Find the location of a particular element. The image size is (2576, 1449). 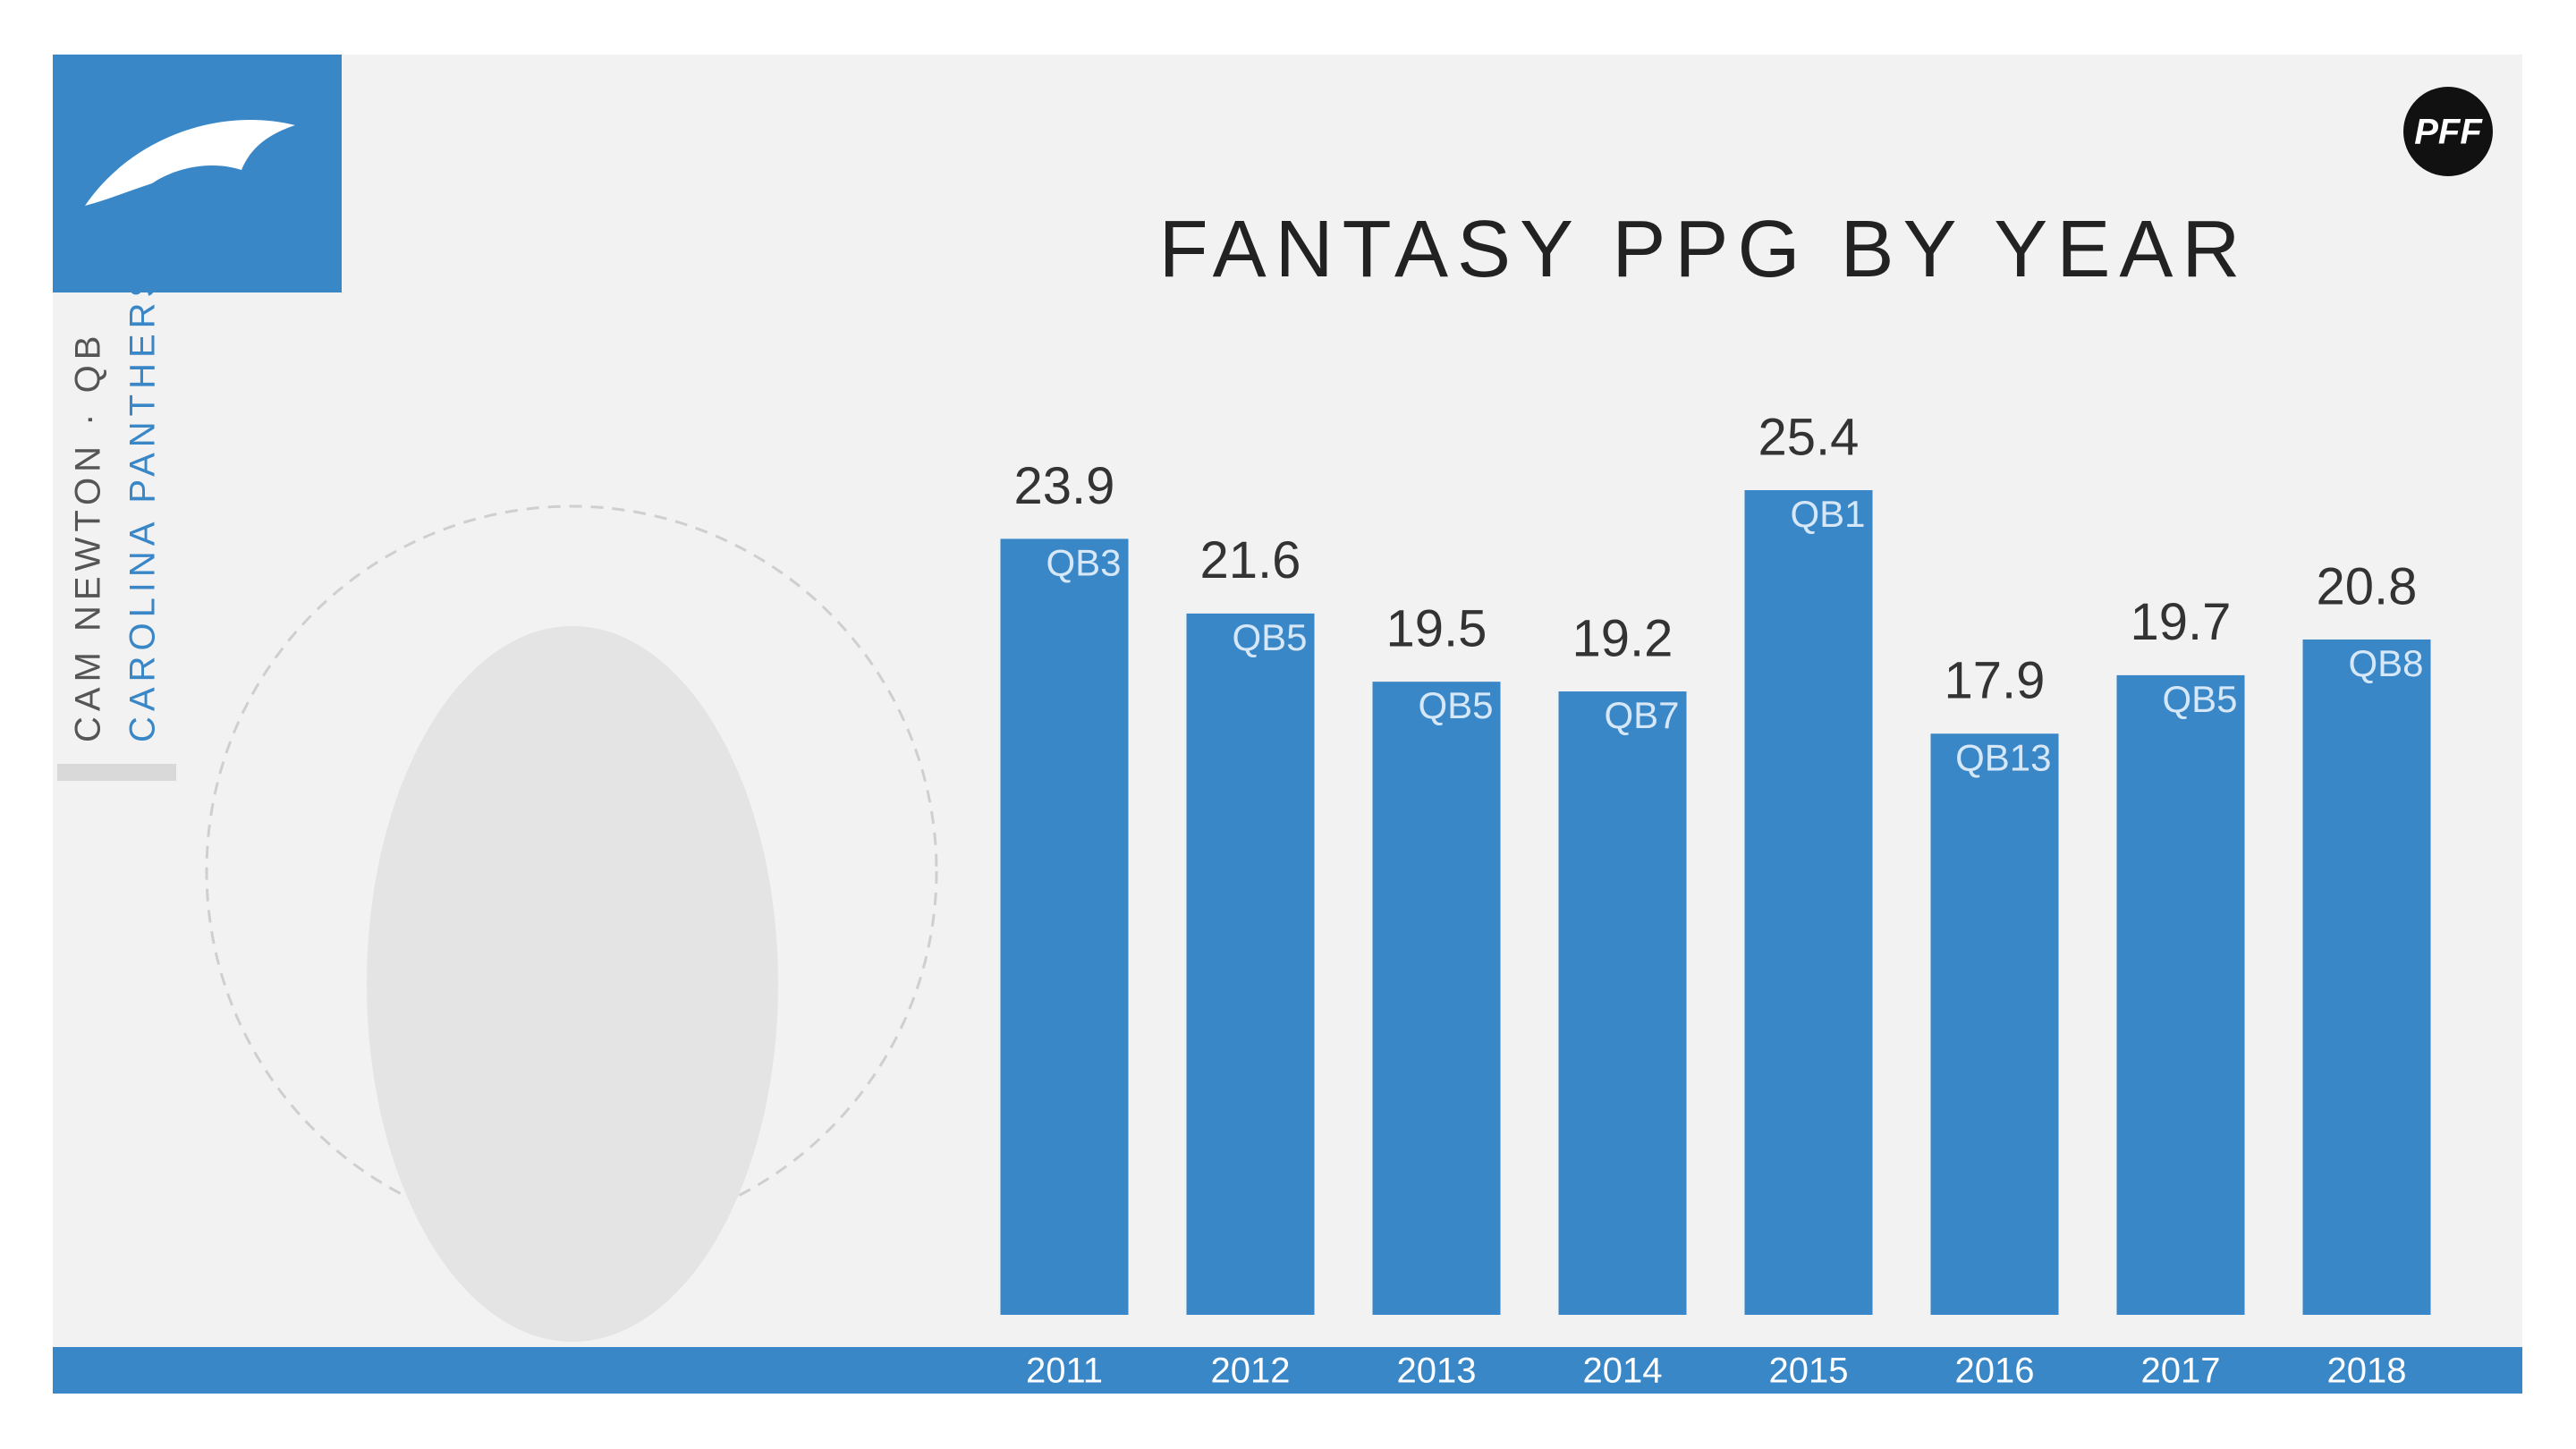

team-logo-box is located at coordinates (197, 173).